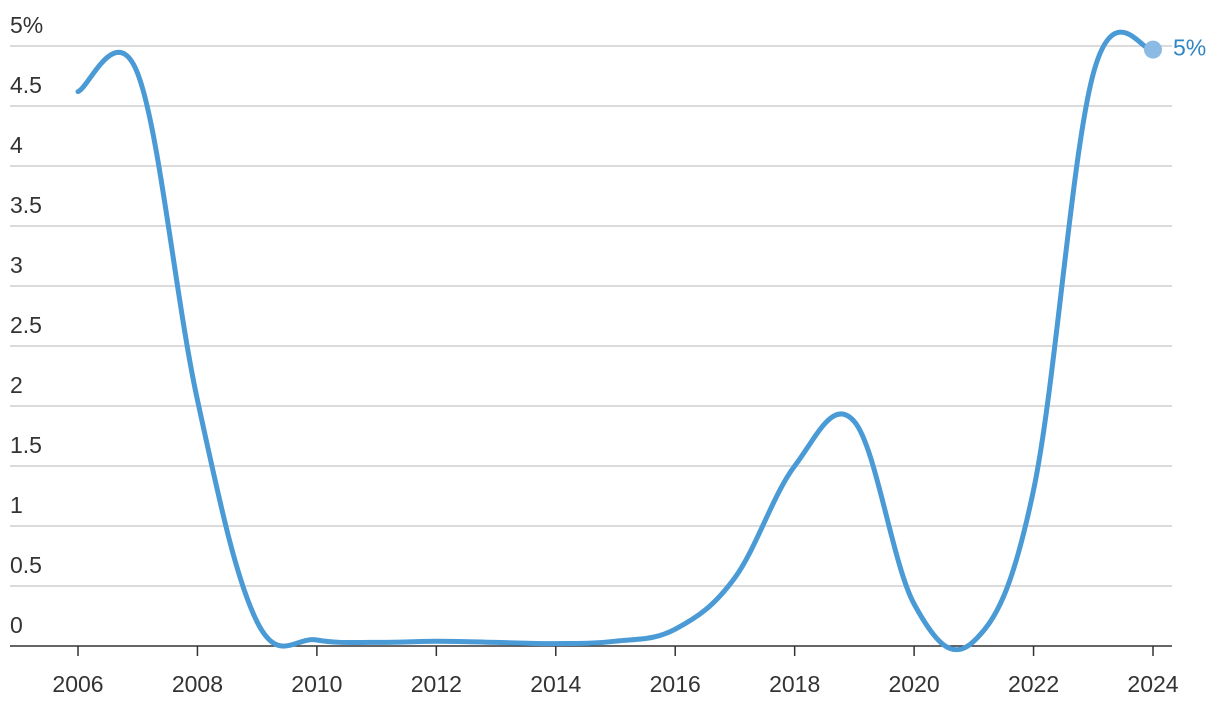  Describe the element at coordinates (26, 565) in the screenshot. I see `y-tick-label: 0.5` at that location.